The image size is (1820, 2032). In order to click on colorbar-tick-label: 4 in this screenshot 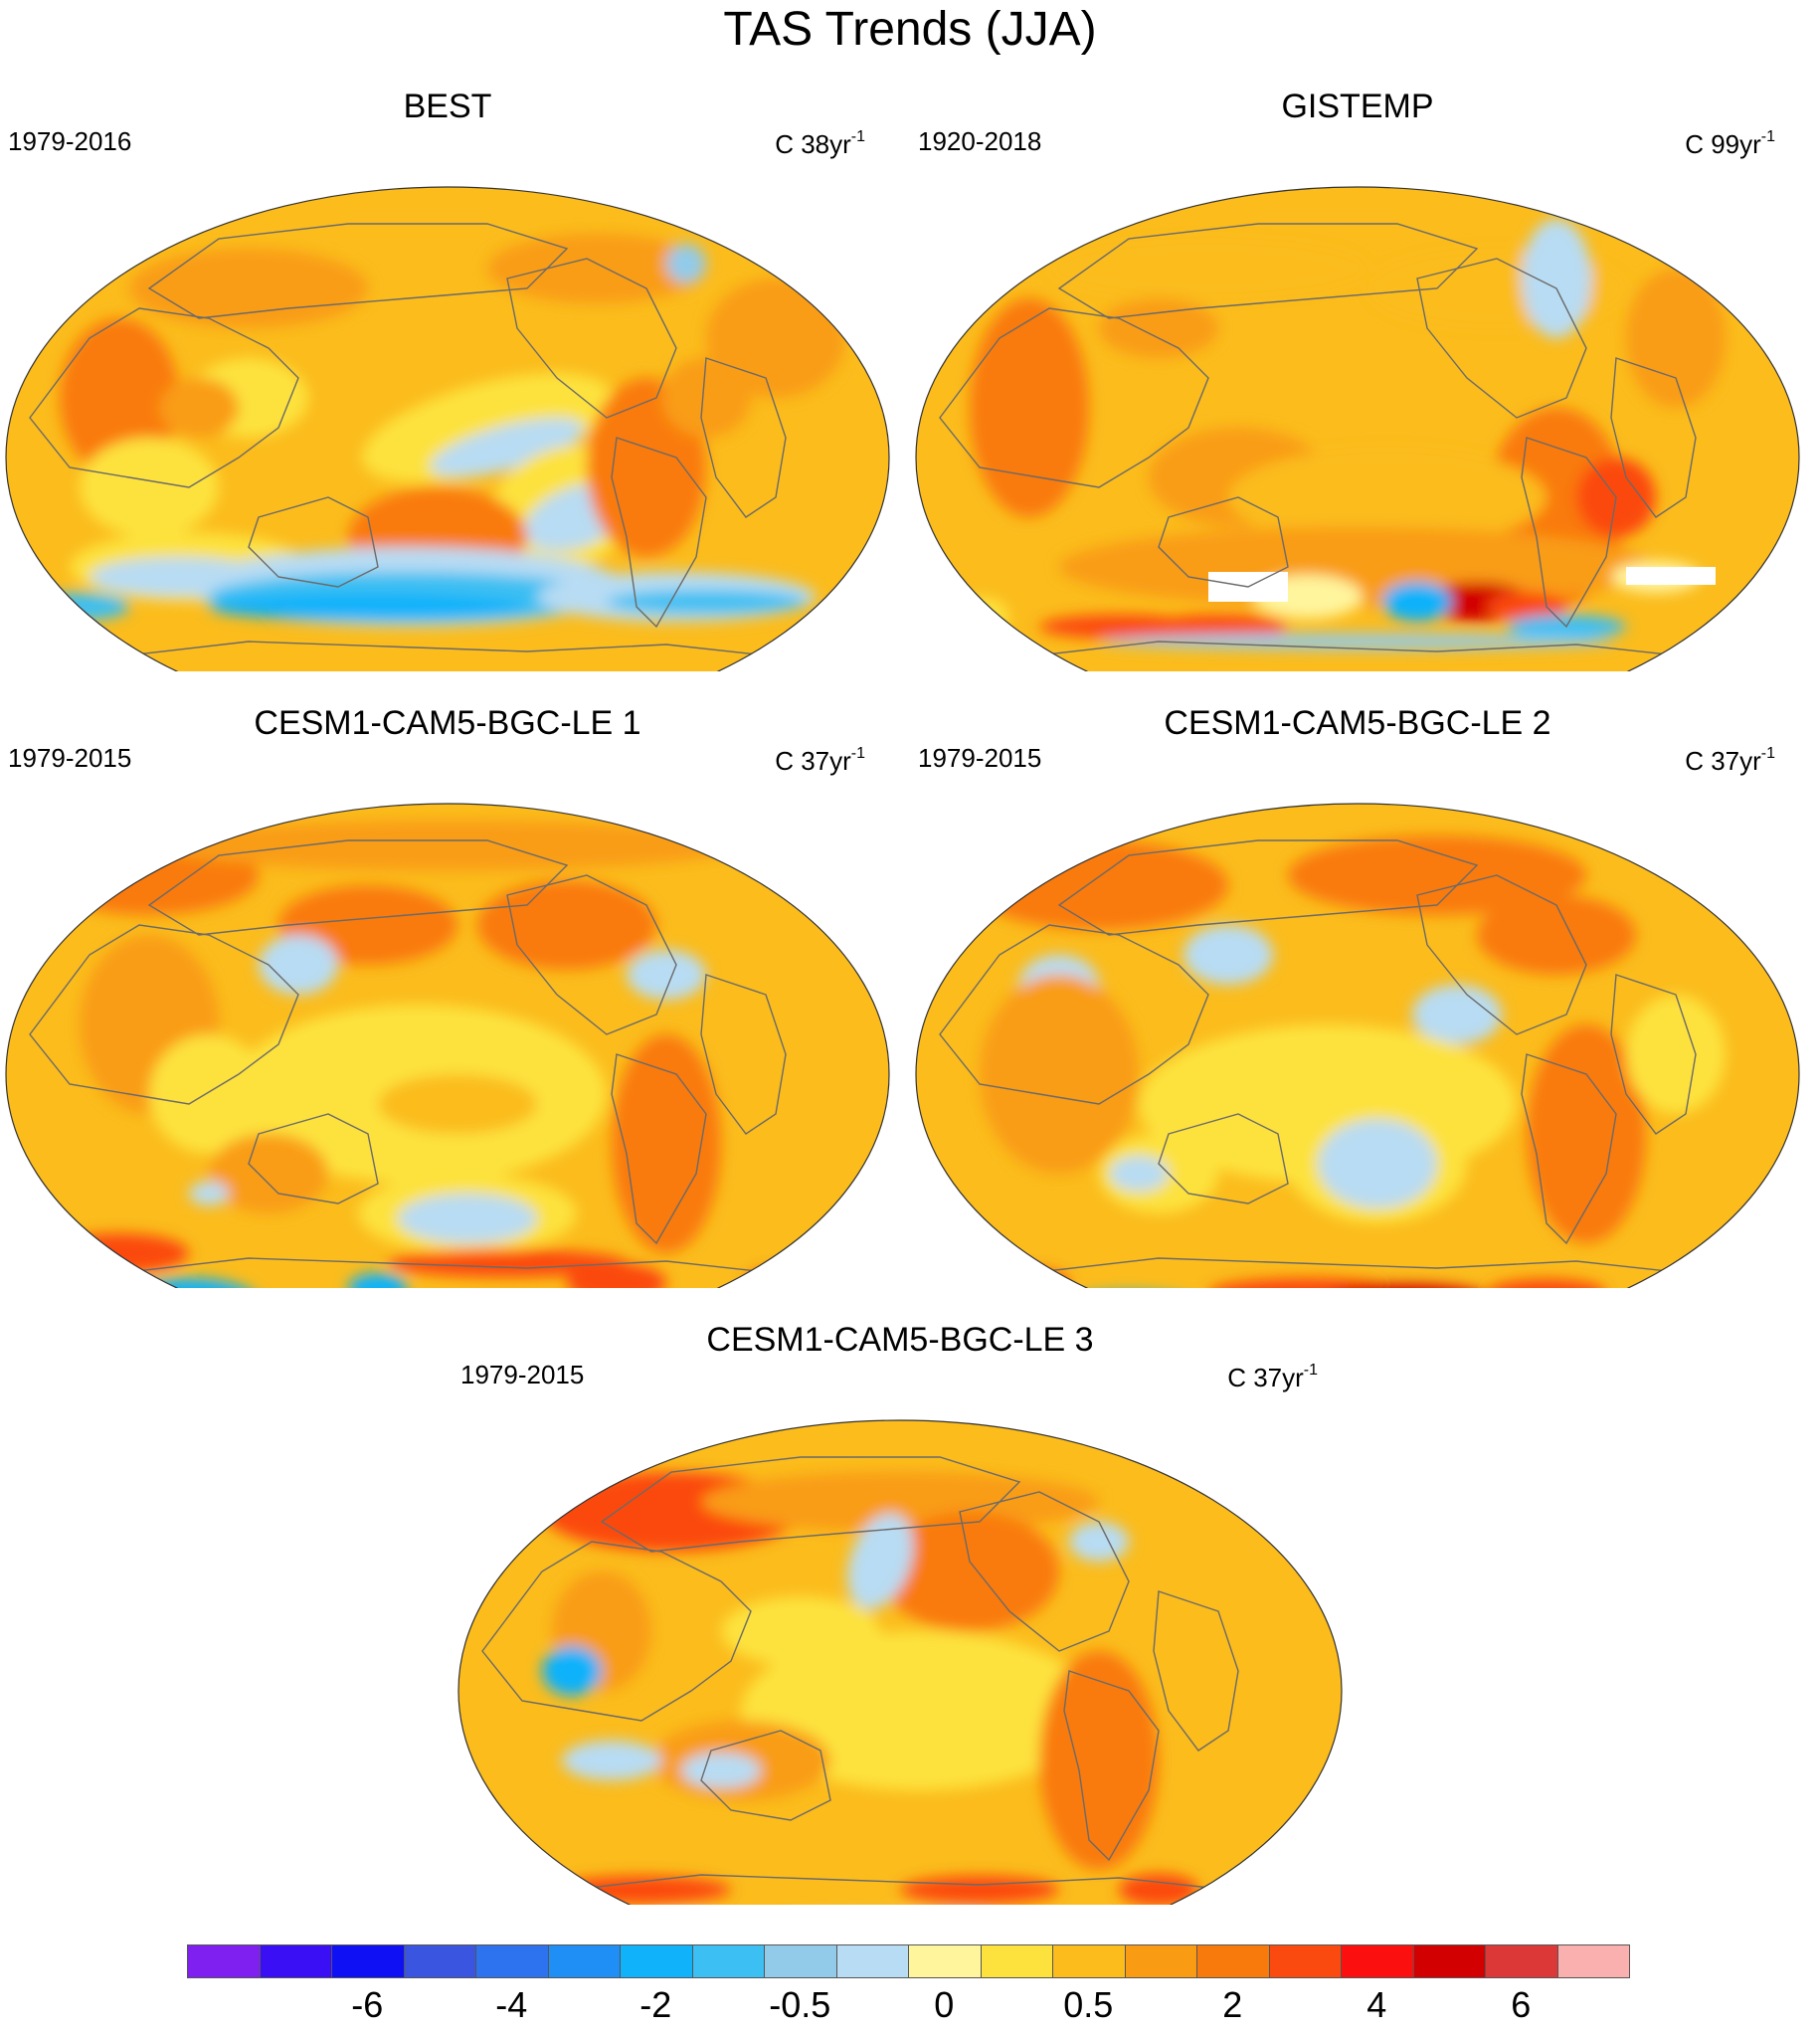, I will do `click(1376, 2005)`.